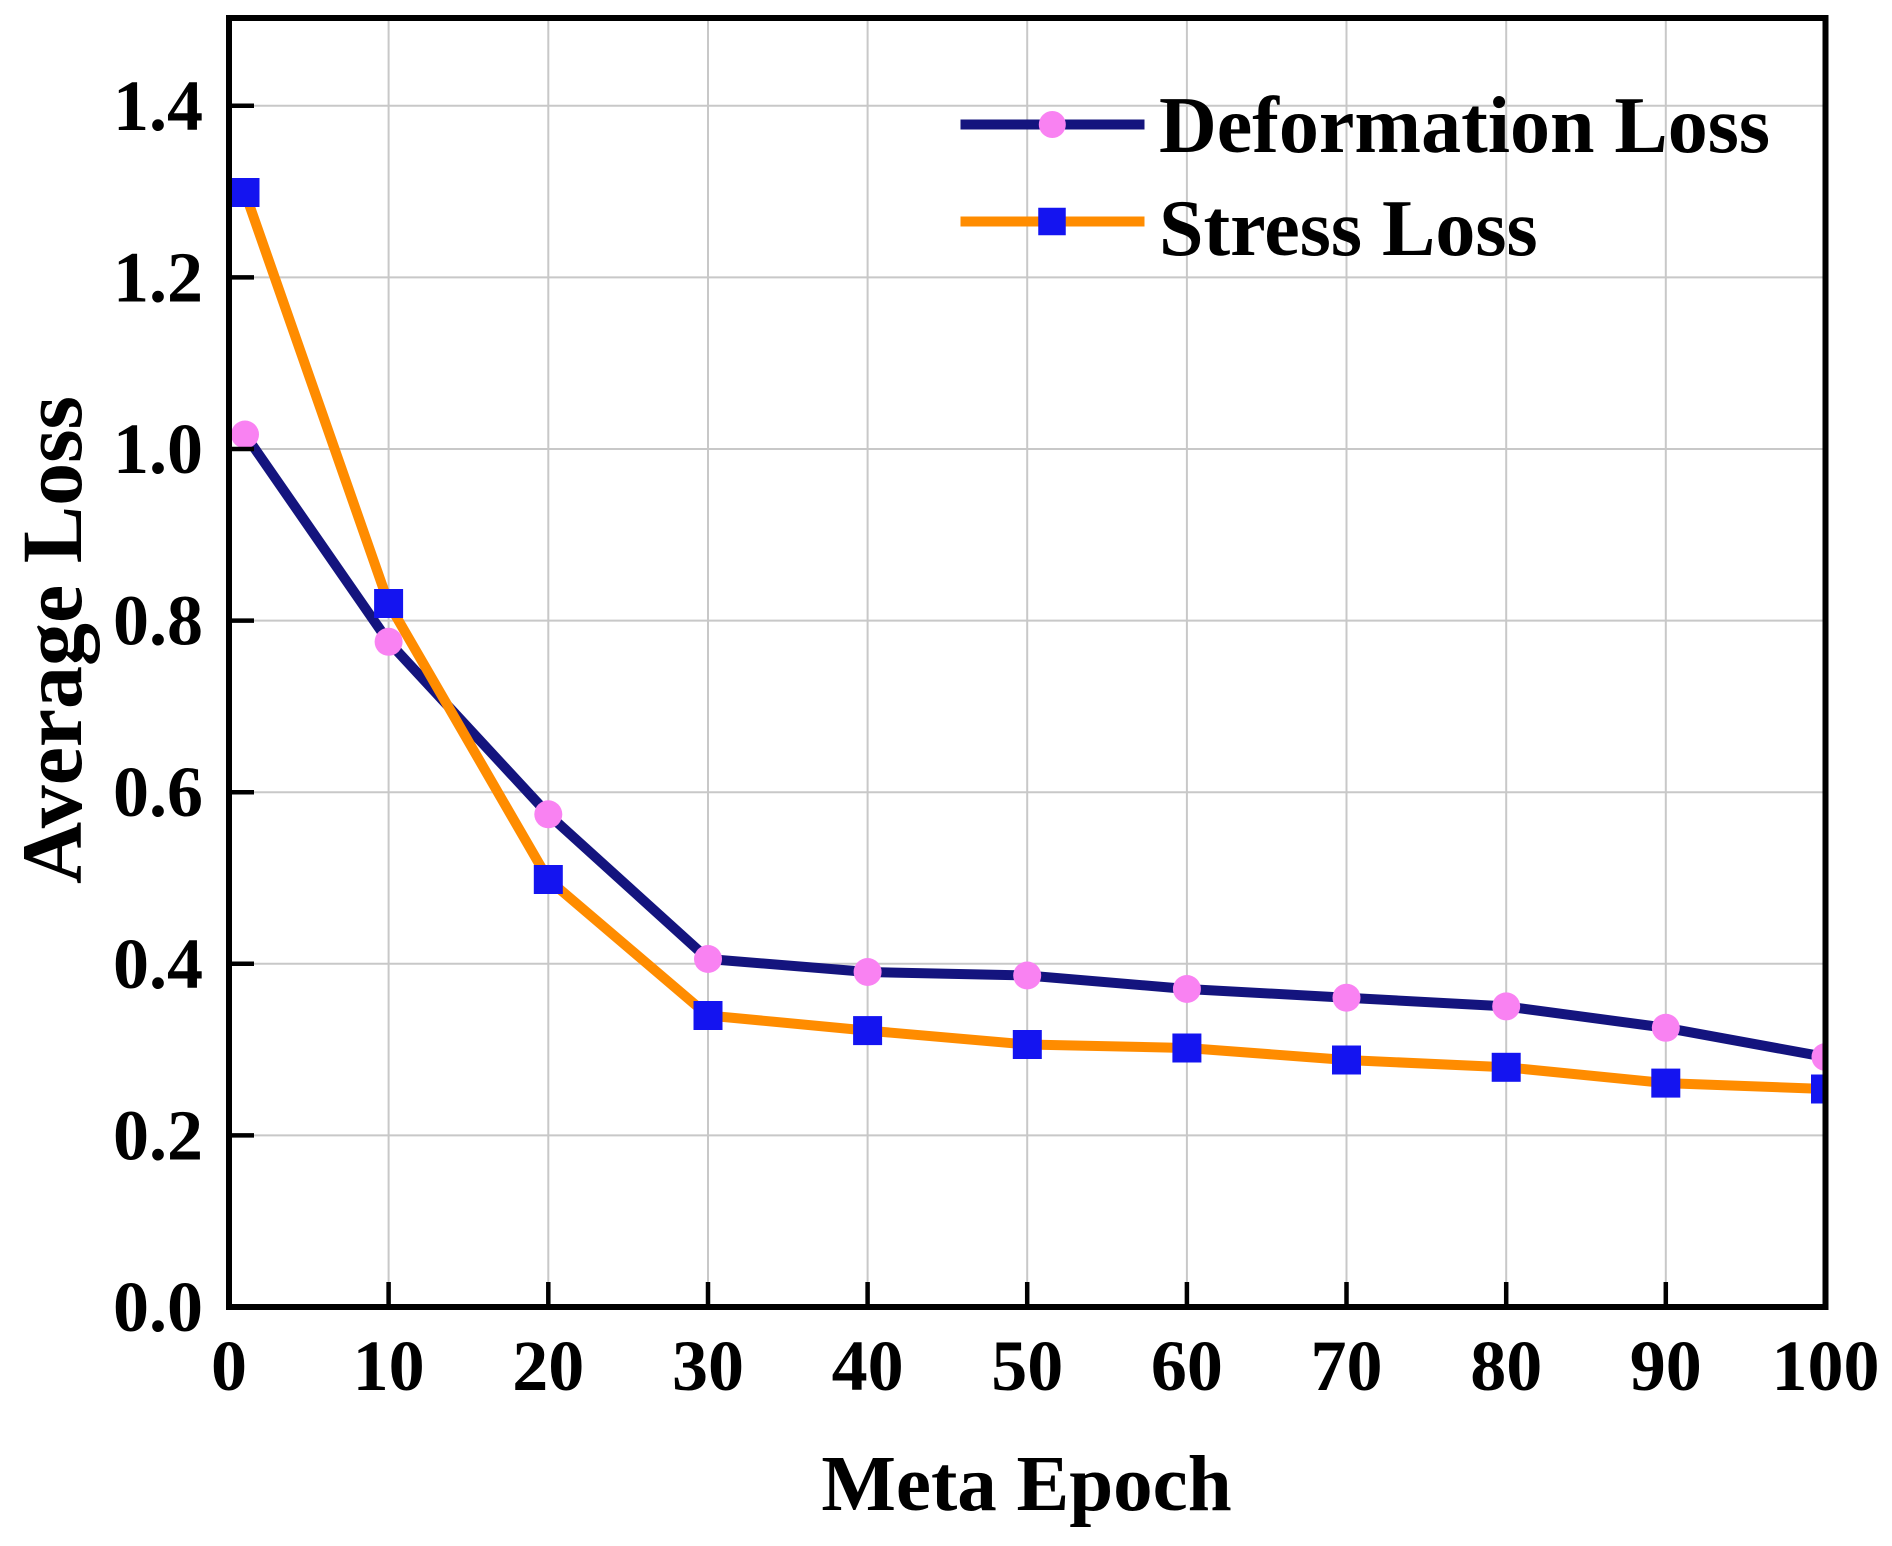 The image size is (1892, 1546). What do you see at coordinates (1464, 126) in the screenshot?
I see `svg-text: Deformation Loss` at bounding box center [1464, 126].